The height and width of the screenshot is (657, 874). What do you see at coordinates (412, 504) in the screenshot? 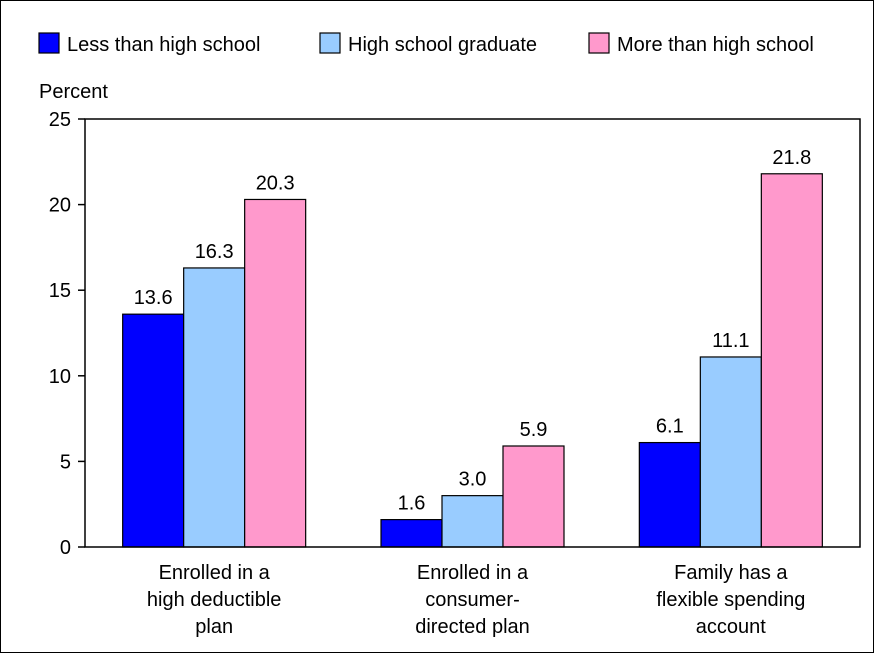
I see `bar-value-label: 1.6` at bounding box center [412, 504].